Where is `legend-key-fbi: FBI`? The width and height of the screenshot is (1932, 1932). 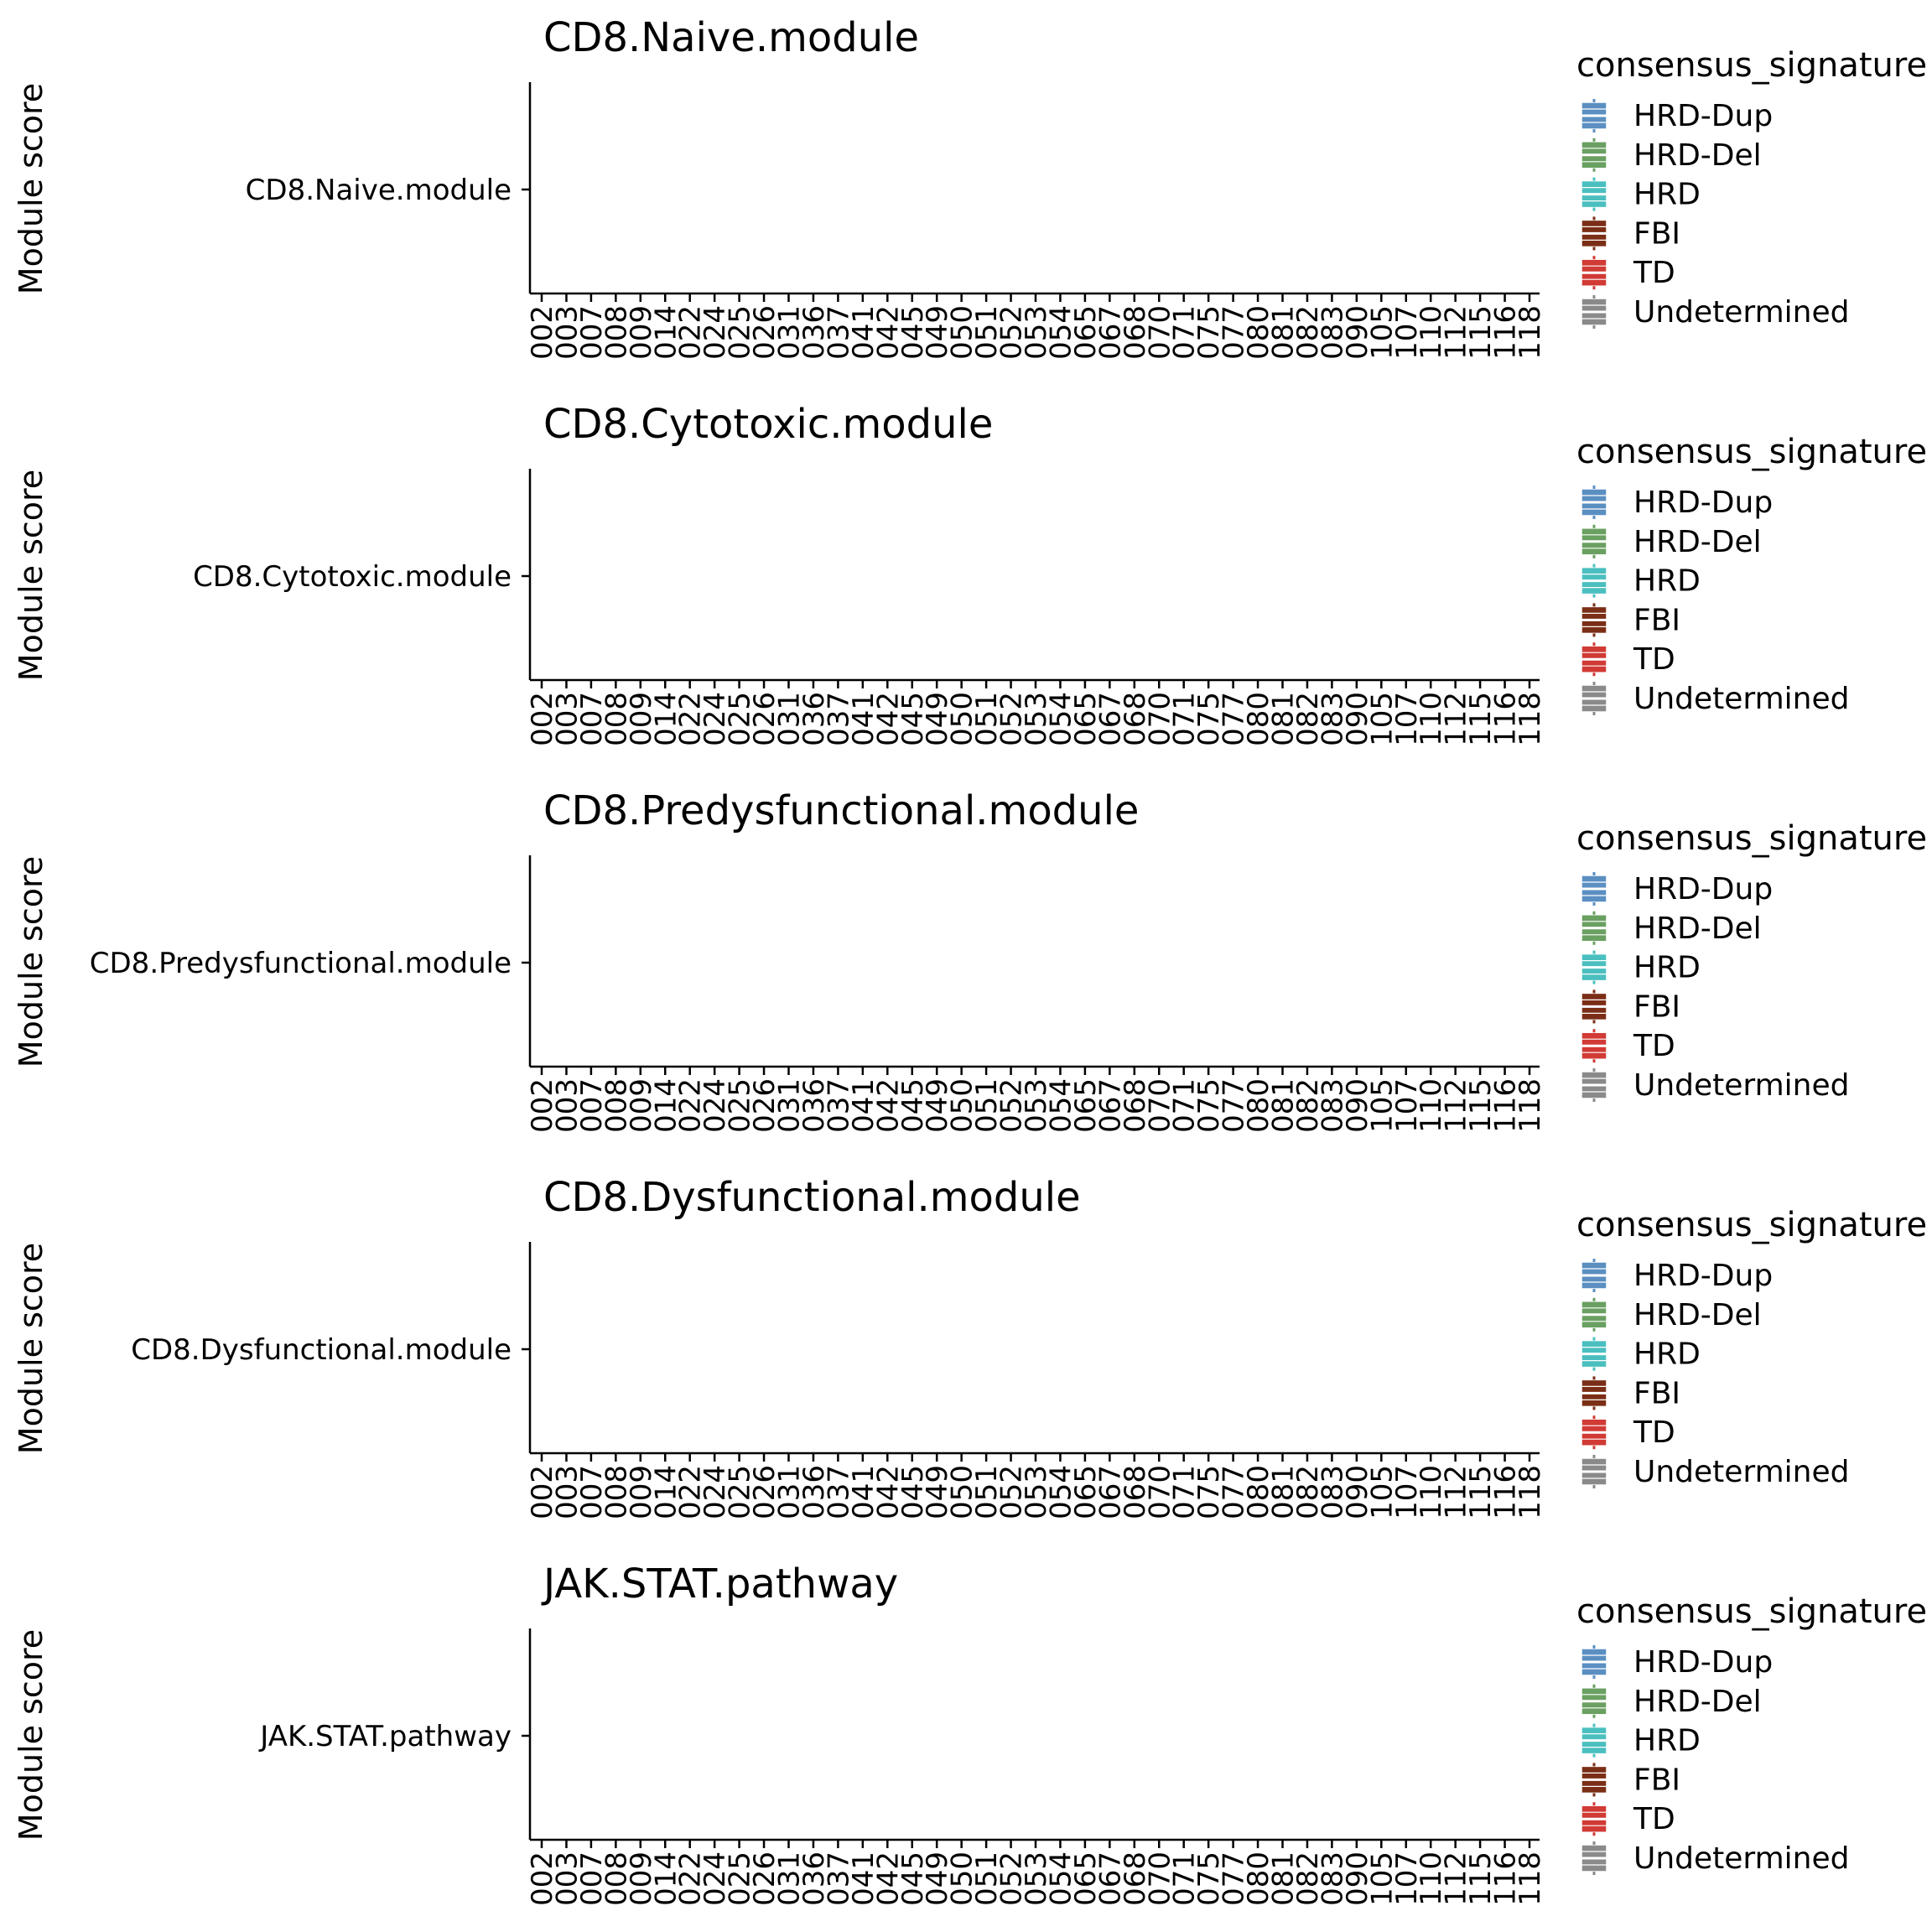 legend-key-fbi: FBI is located at coordinates (1630, 1393).